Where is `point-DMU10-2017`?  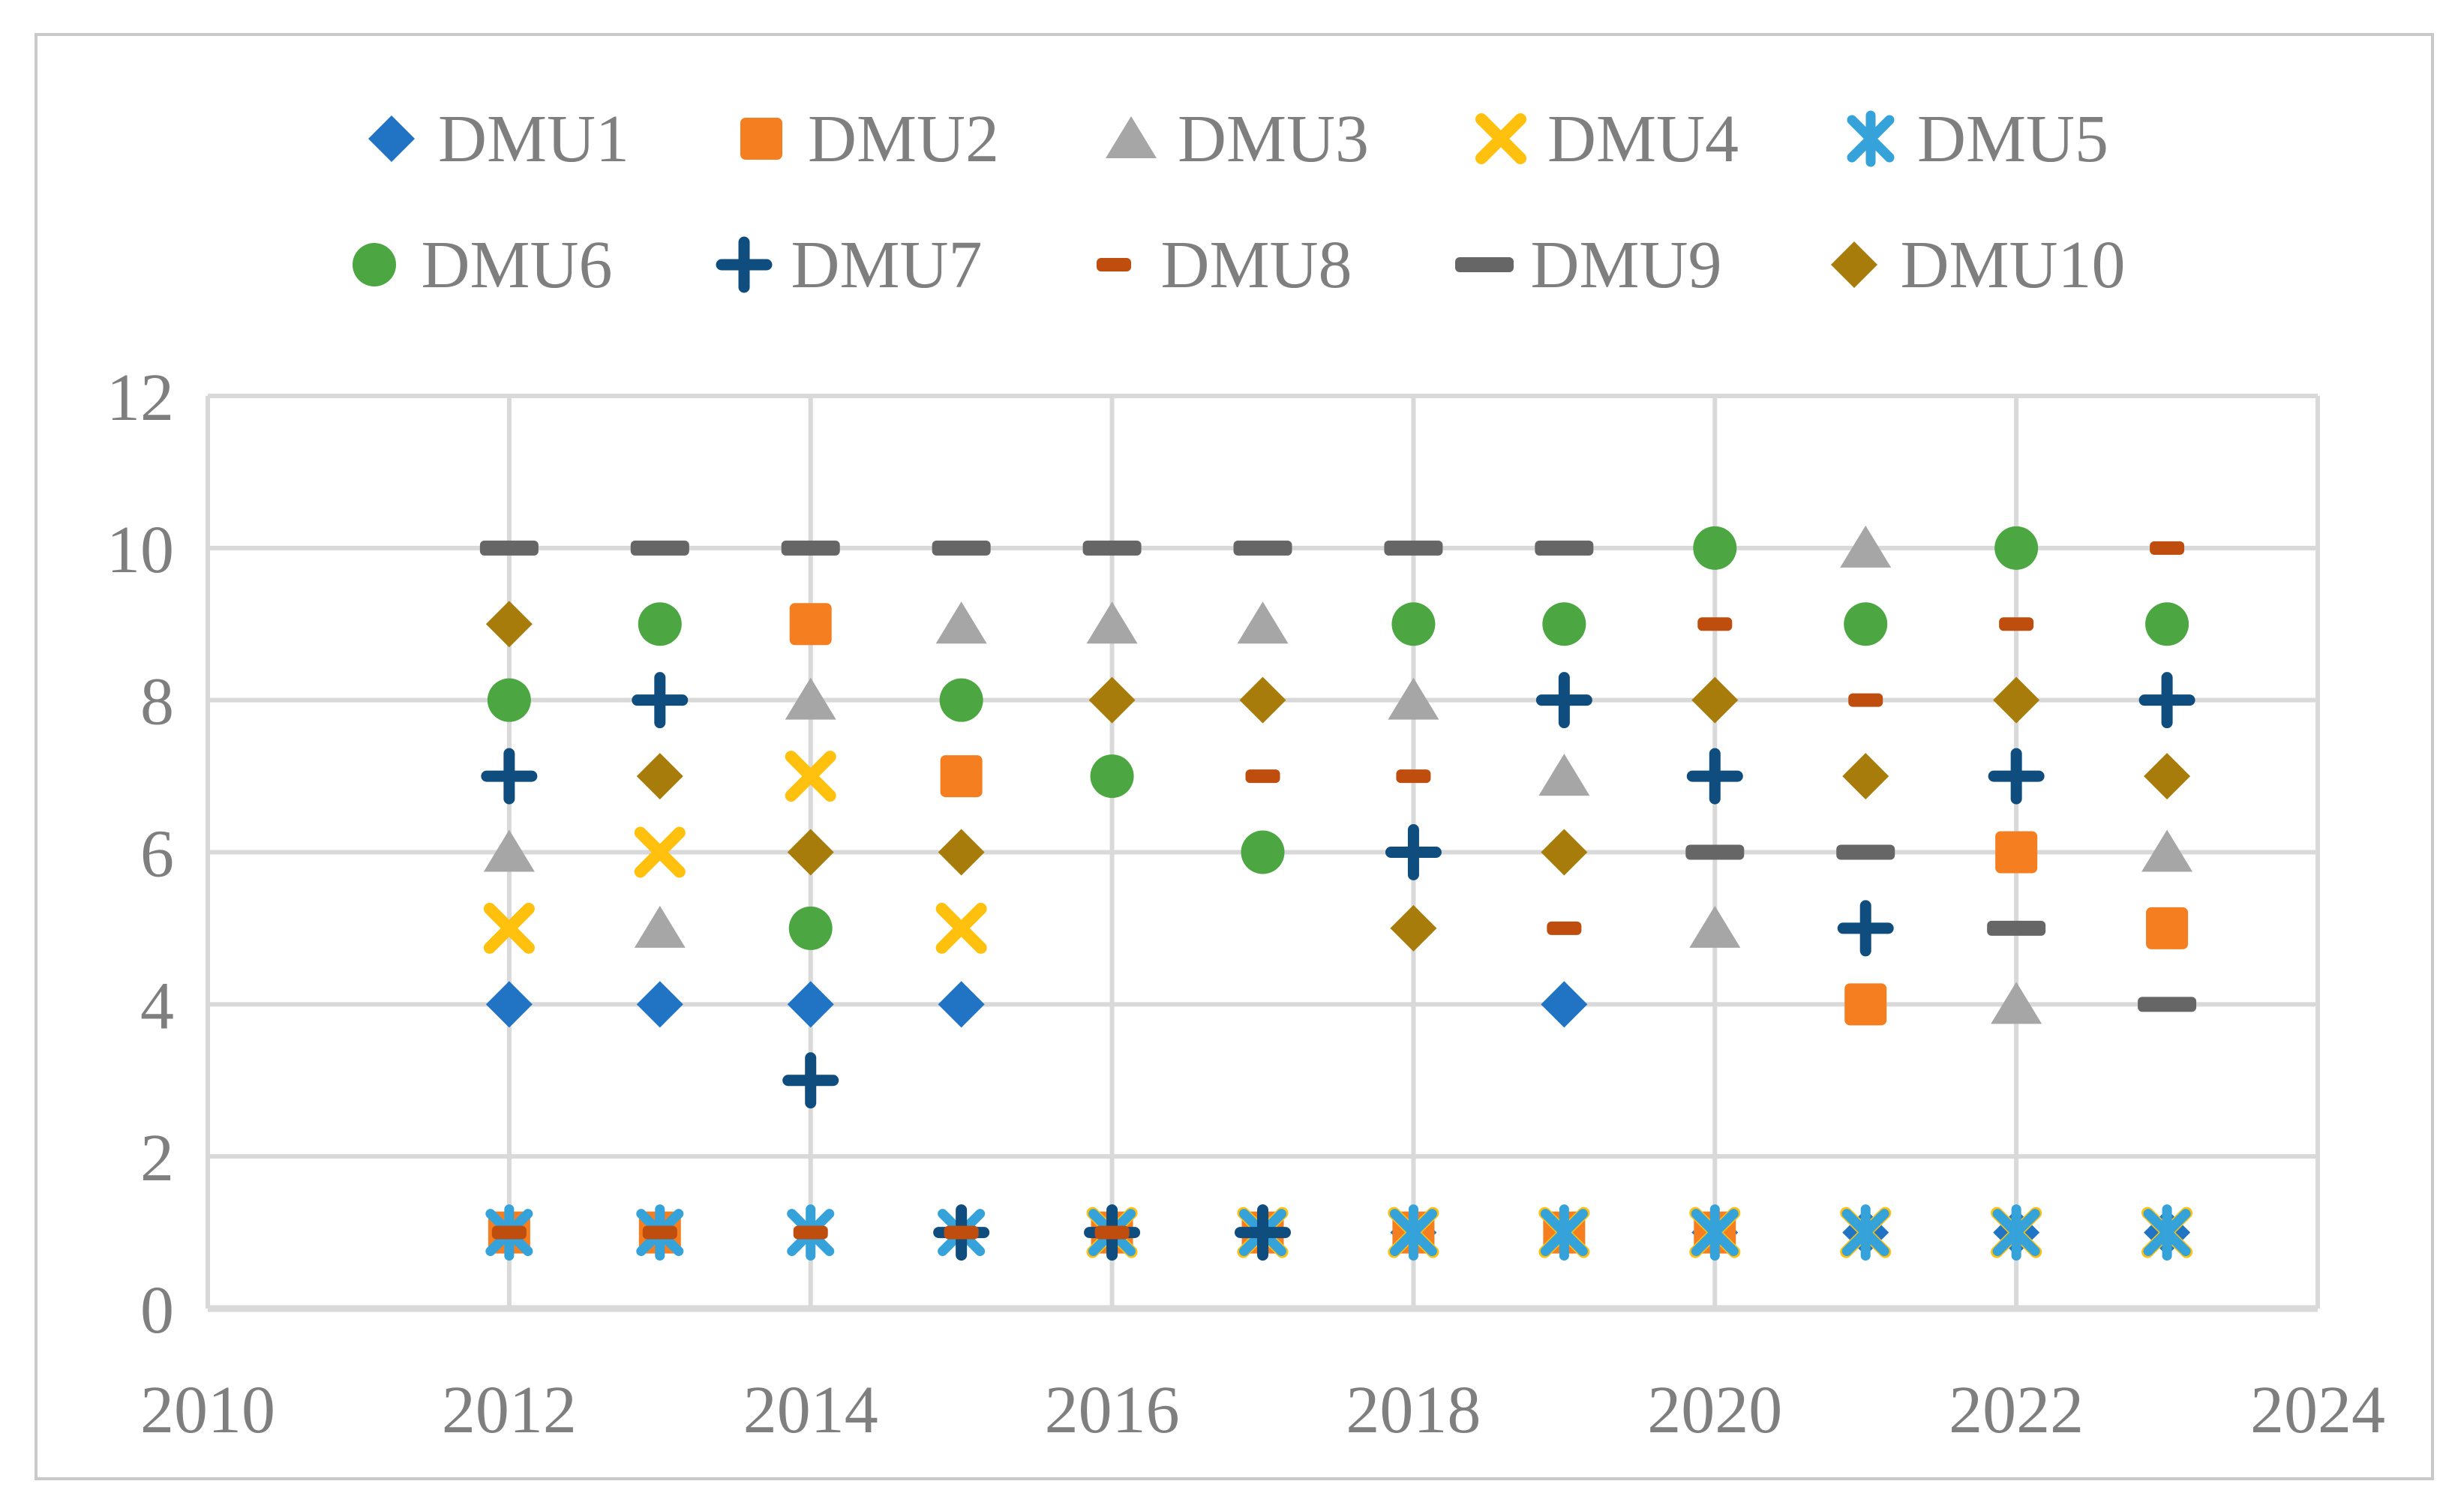 point-DMU10-2017 is located at coordinates (1262, 700).